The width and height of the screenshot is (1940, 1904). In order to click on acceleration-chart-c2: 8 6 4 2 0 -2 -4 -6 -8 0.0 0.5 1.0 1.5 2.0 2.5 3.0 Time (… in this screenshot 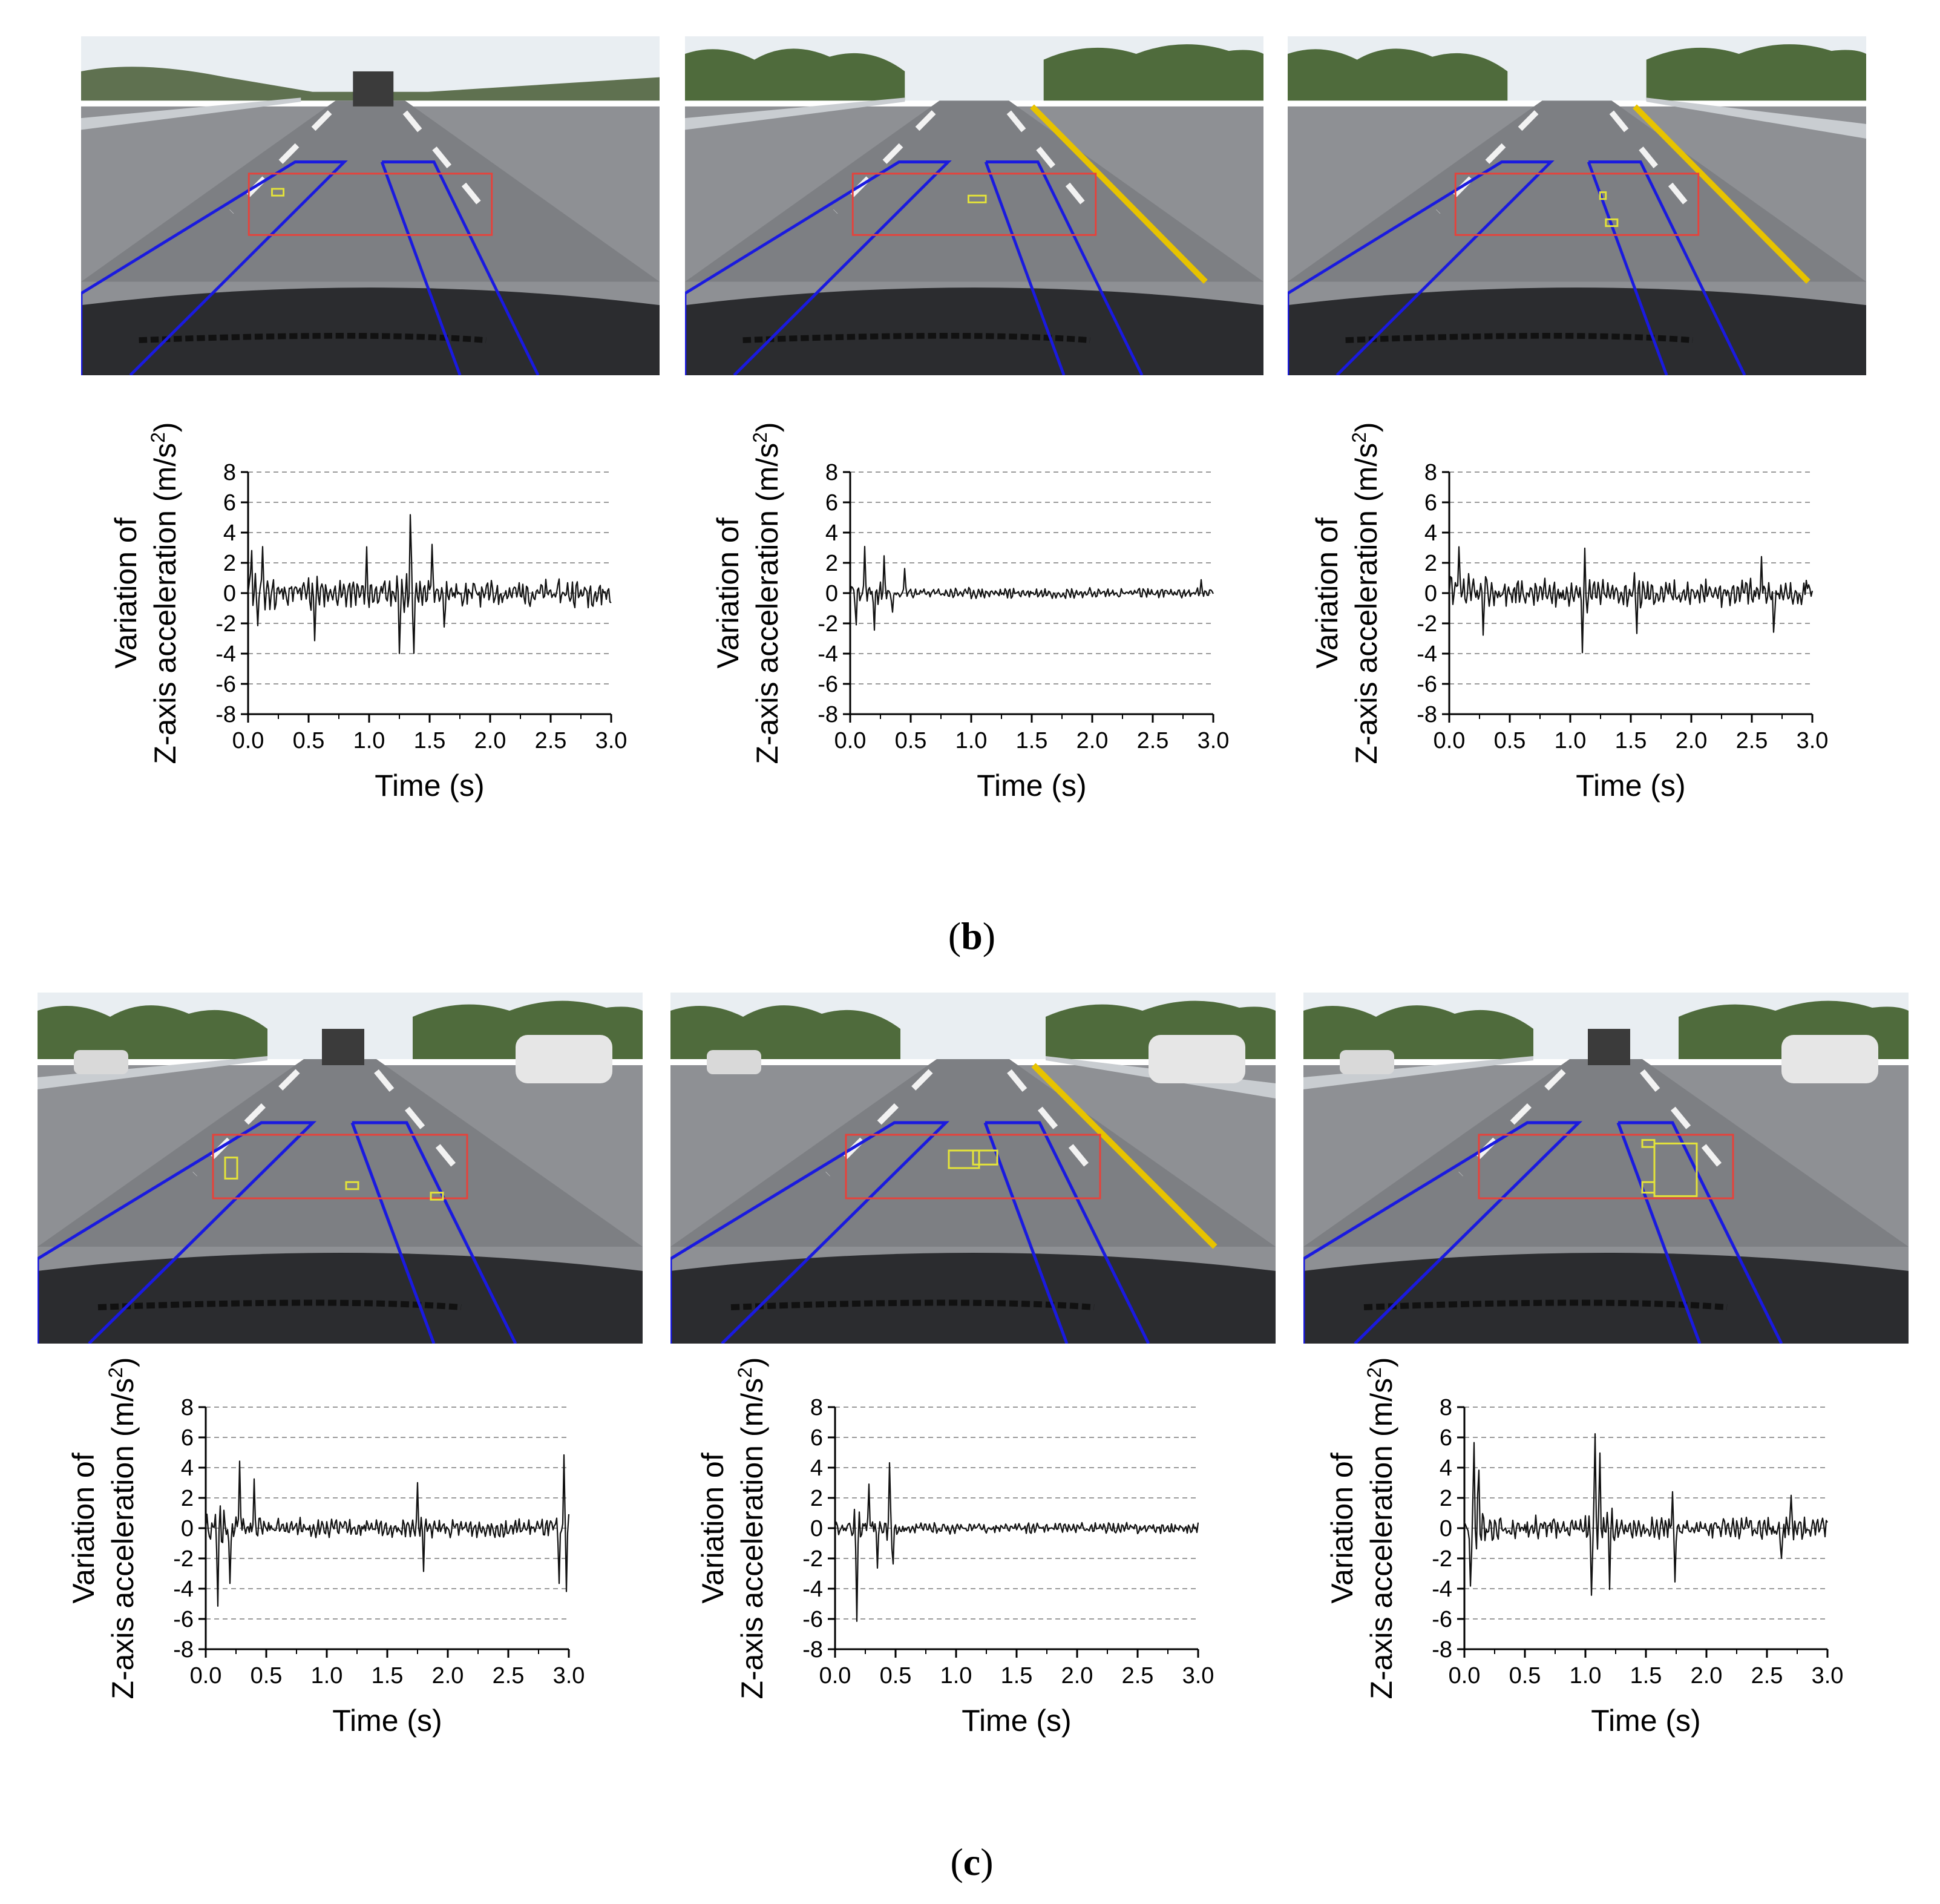, I will do `click(950, 1575)`.